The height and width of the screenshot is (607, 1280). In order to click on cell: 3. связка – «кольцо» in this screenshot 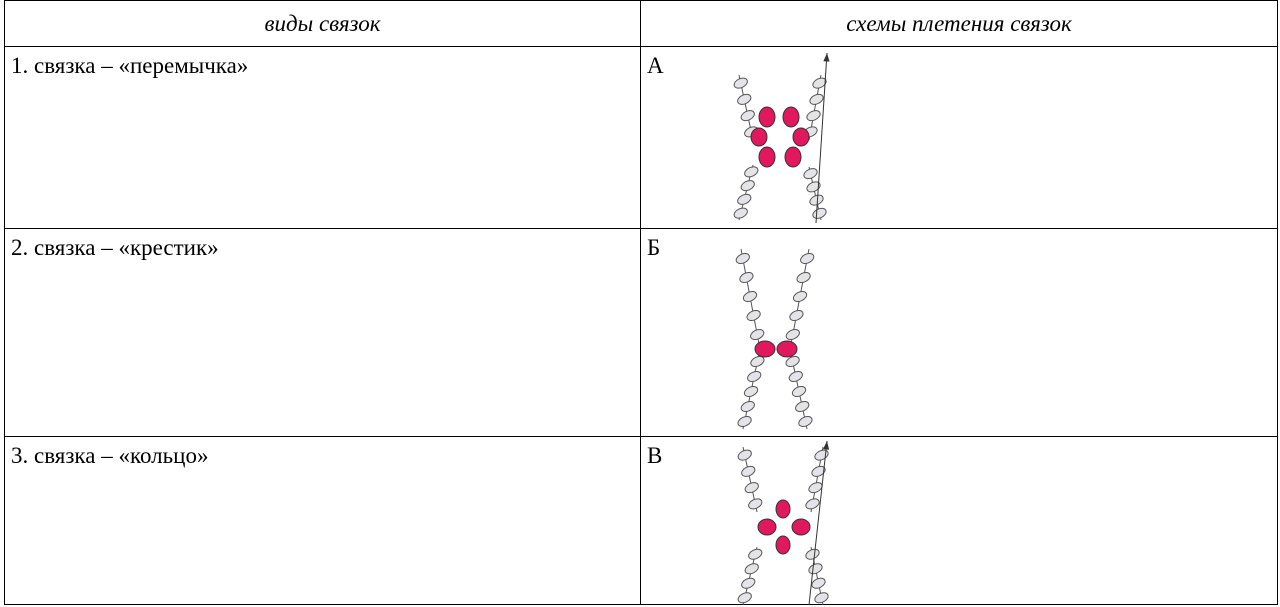, I will do `click(322, 520)`.